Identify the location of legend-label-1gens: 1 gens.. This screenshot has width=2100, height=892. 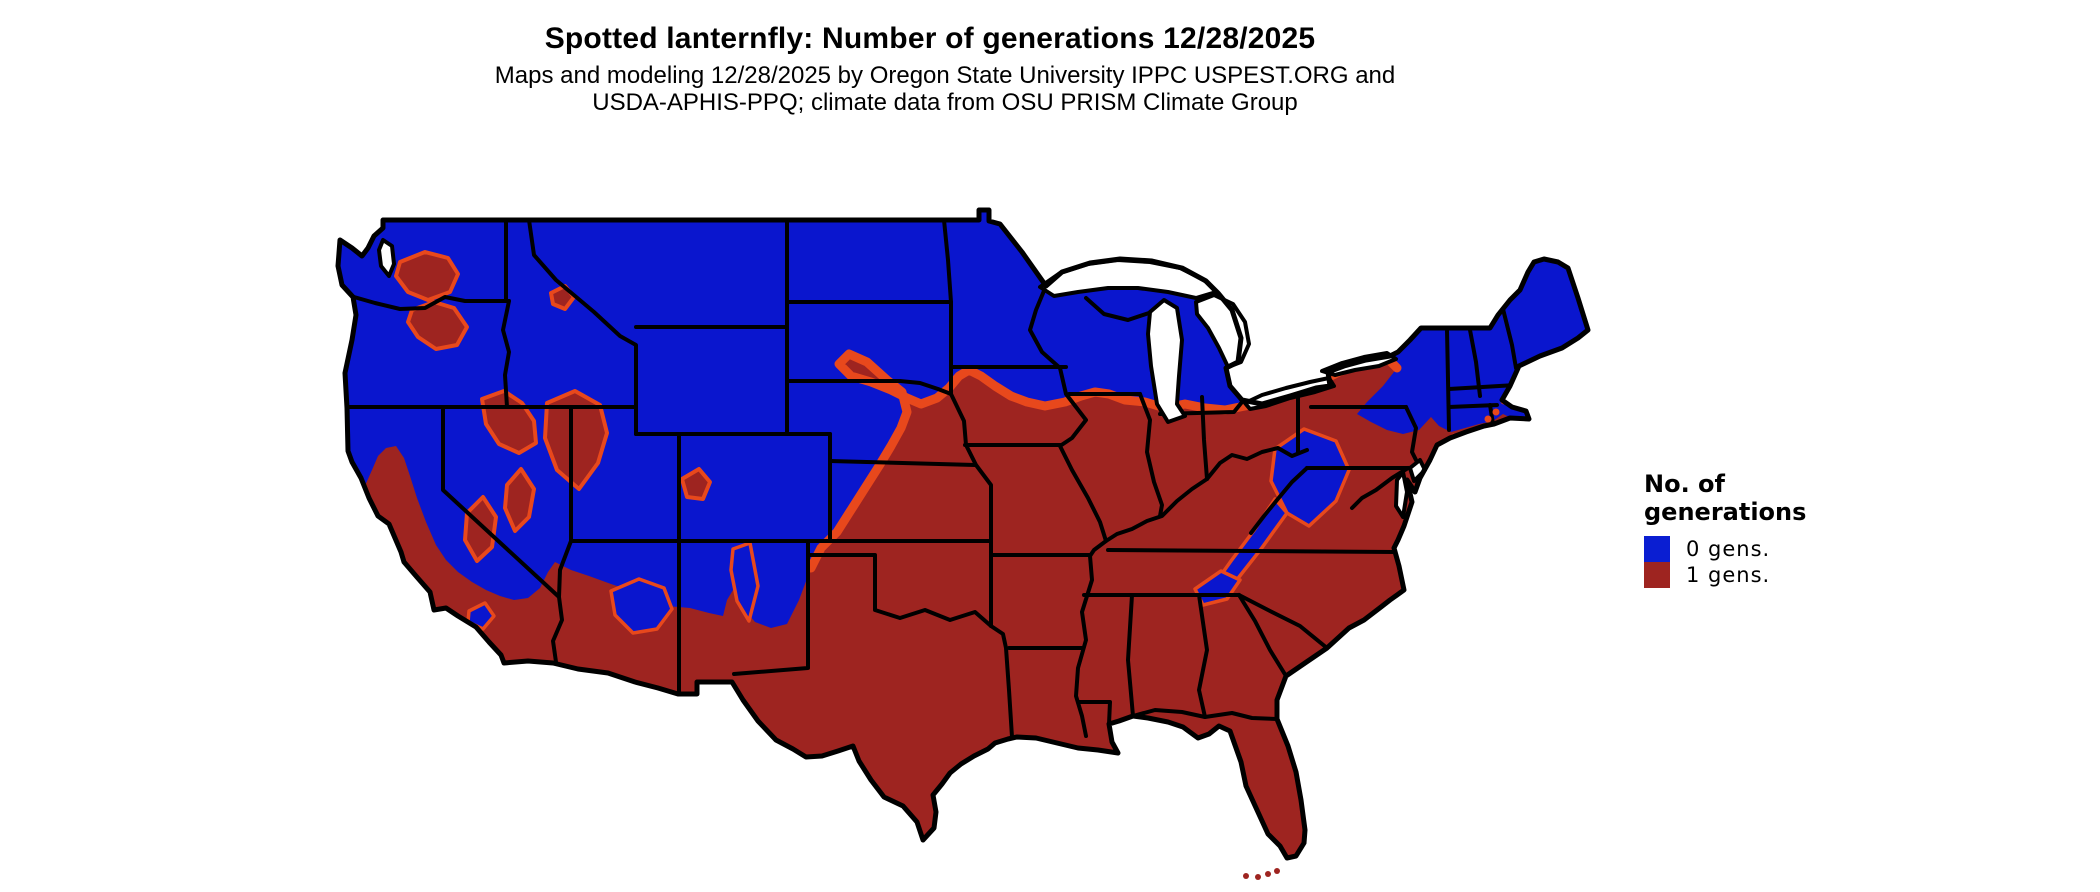
(1728, 575).